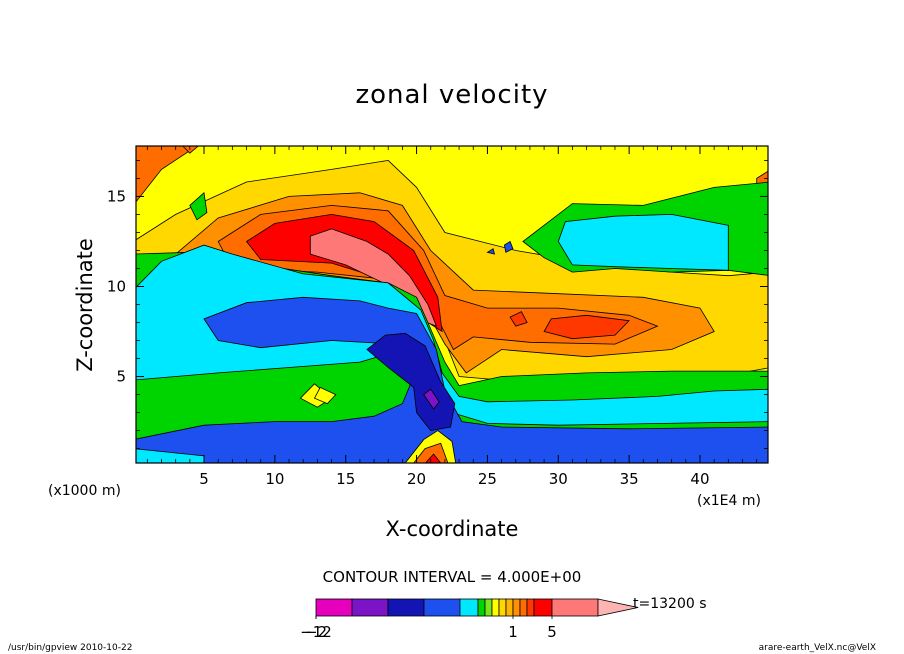 Image resolution: width=904 pixels, height=654 pixels. What do you see at coordinates (116, 286) in the screenshot?
I see `y-tick-label: 10` at bounding box center [116, 286].